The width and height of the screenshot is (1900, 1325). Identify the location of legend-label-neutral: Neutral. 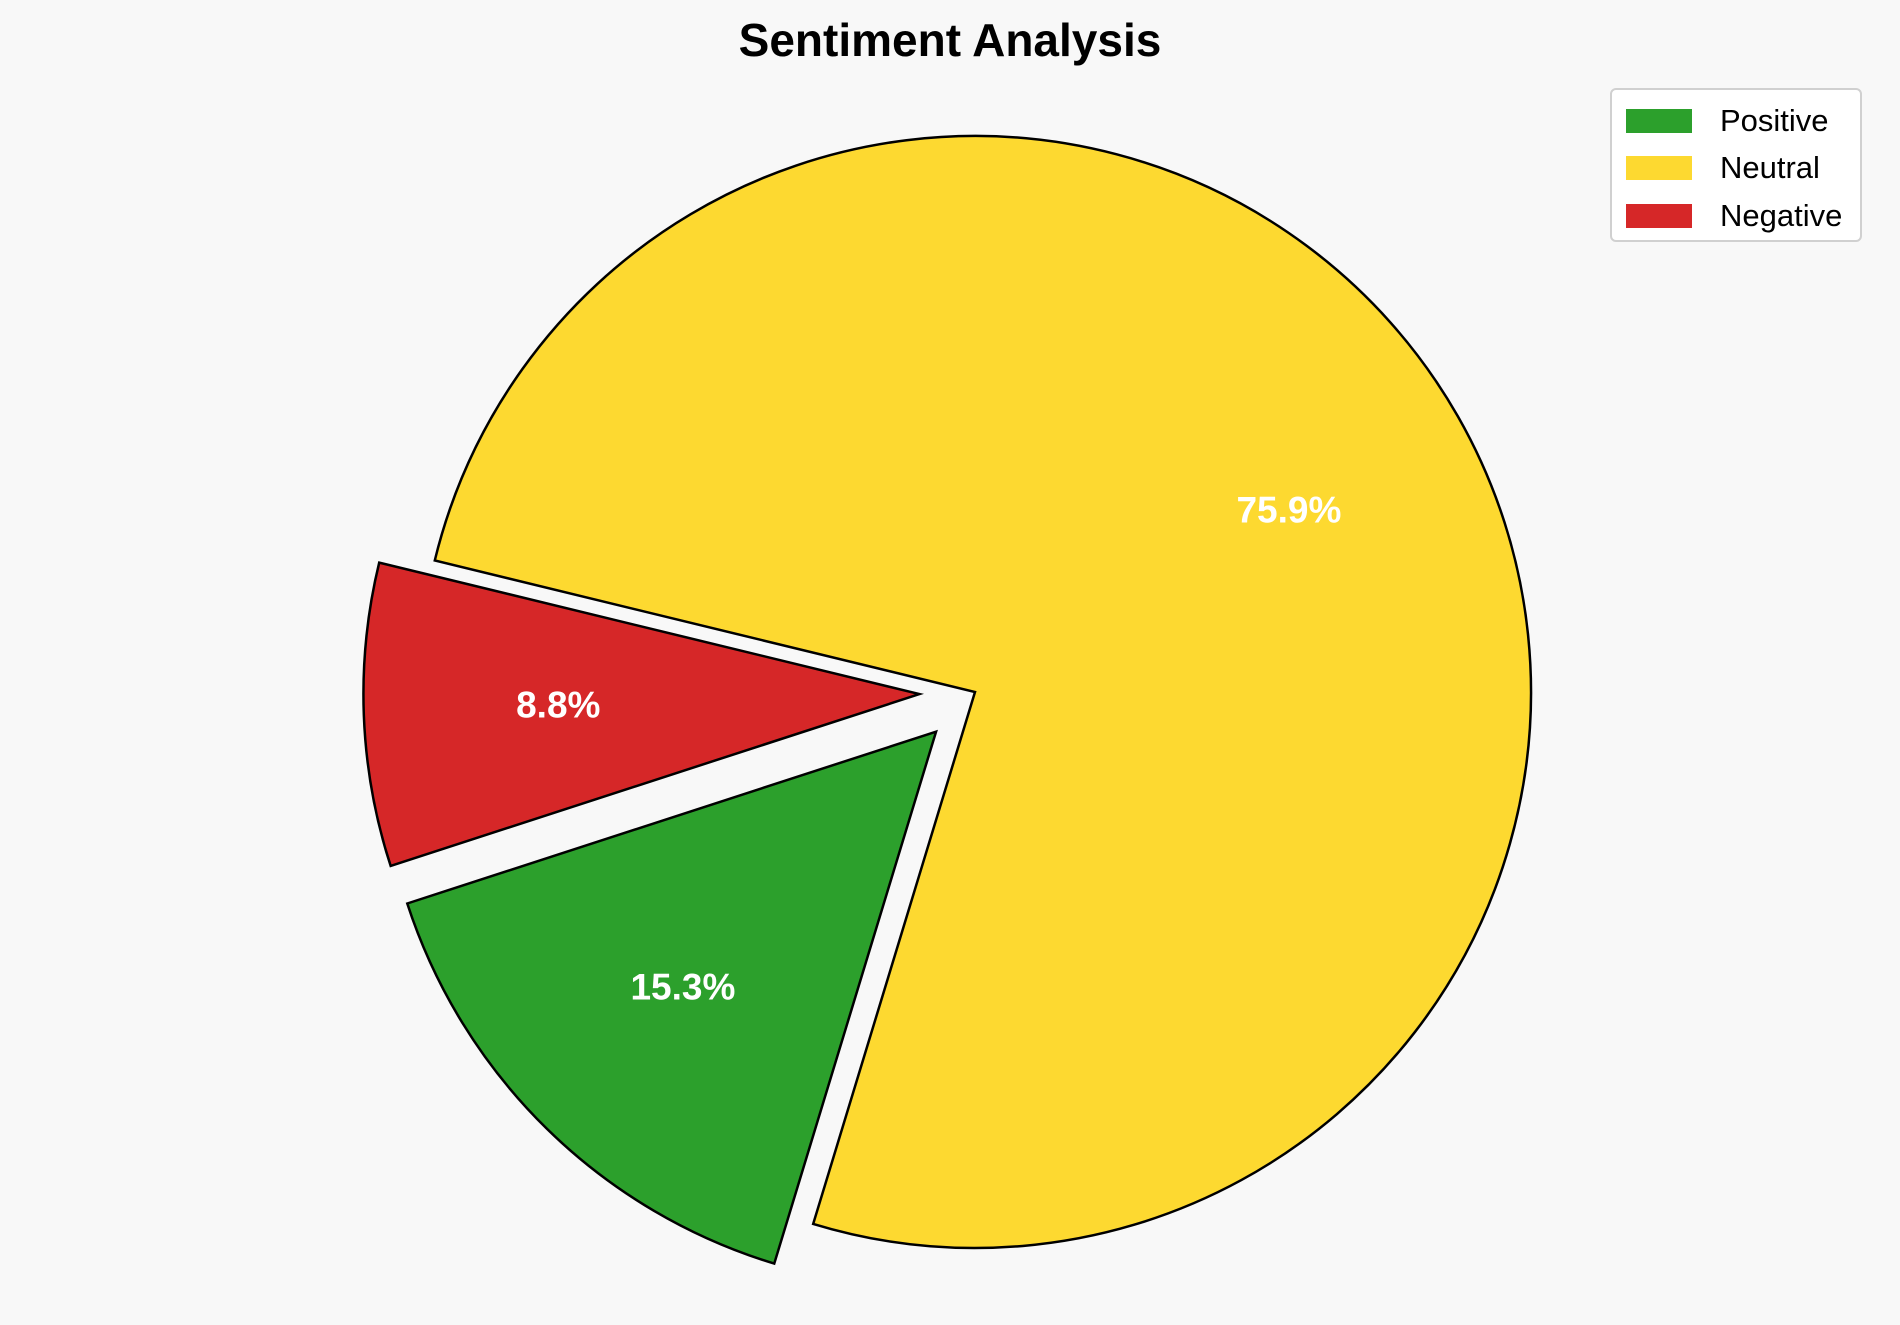
(1770, 168).